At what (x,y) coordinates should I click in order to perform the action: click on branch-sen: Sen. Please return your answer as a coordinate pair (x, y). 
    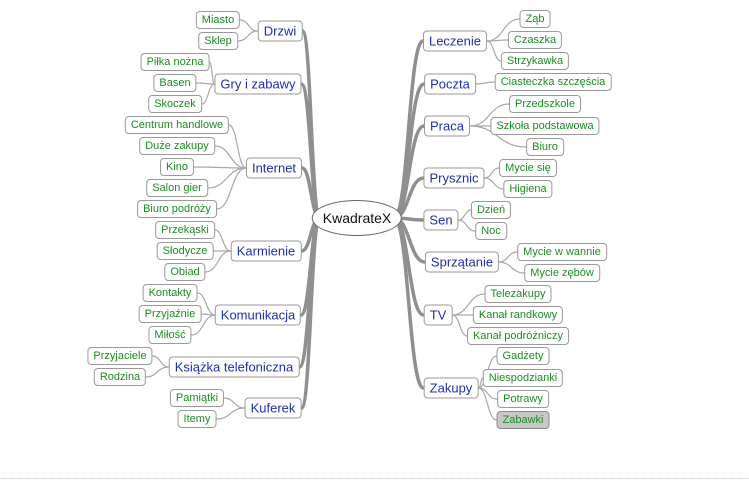
    Looking at the image, I should click on (441, 220).